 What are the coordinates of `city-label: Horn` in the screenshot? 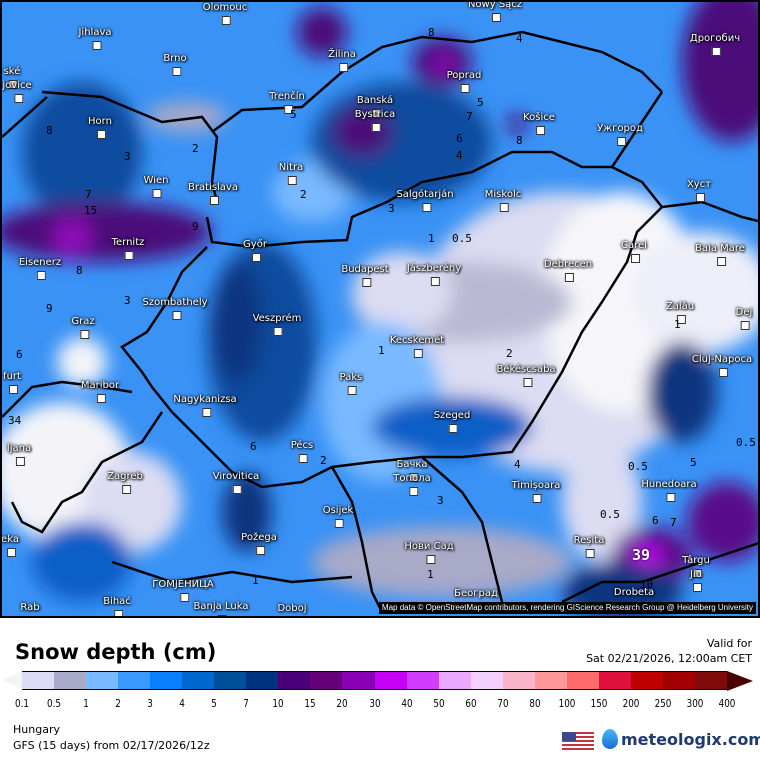 It's located at (100, 127).